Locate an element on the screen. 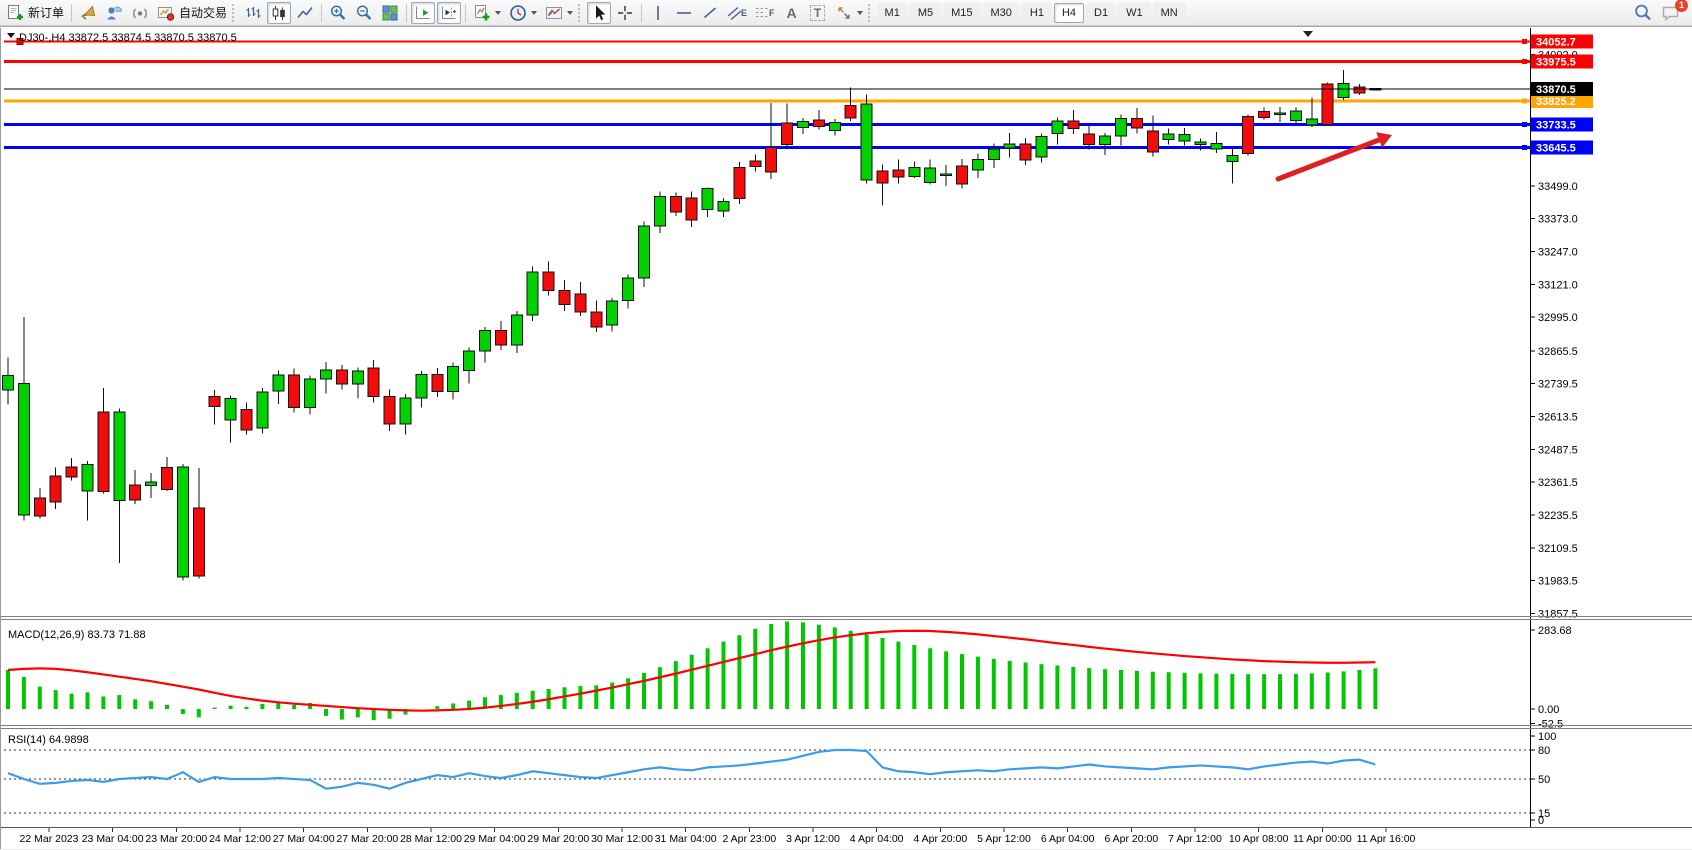 This screenshot has width=1692, height=850. bar-chart-button is located at coordinates (253, 13).